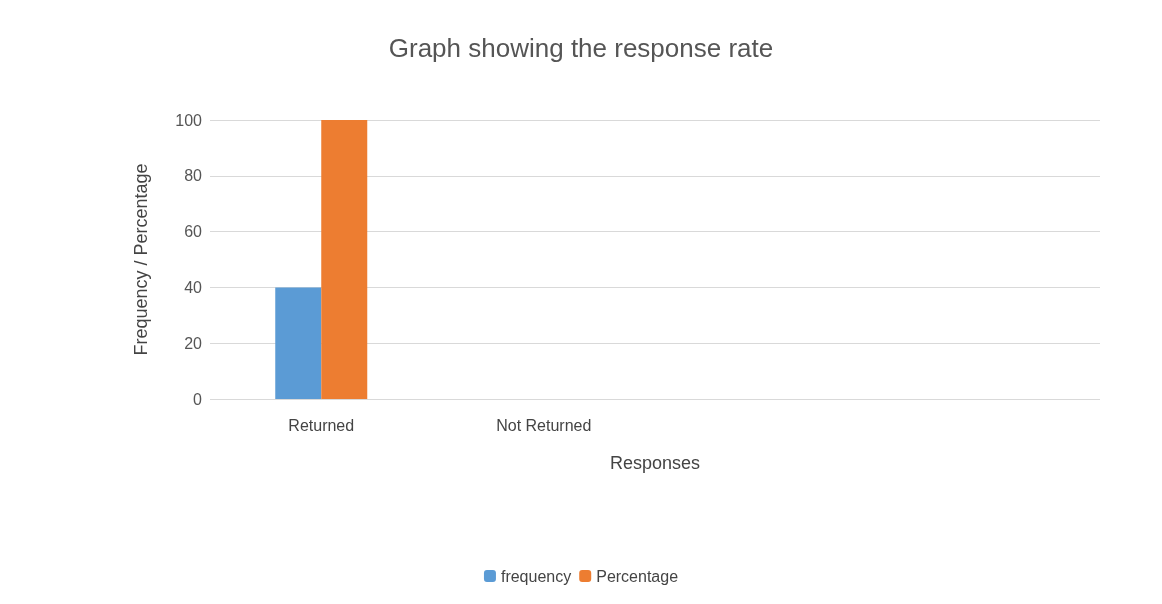 This screenshot has height=604, width=1162. What do you see at coordinates (193, 176) in the screenshot?
I see `y-tick-label: 80` at bounding box center [193, 176].